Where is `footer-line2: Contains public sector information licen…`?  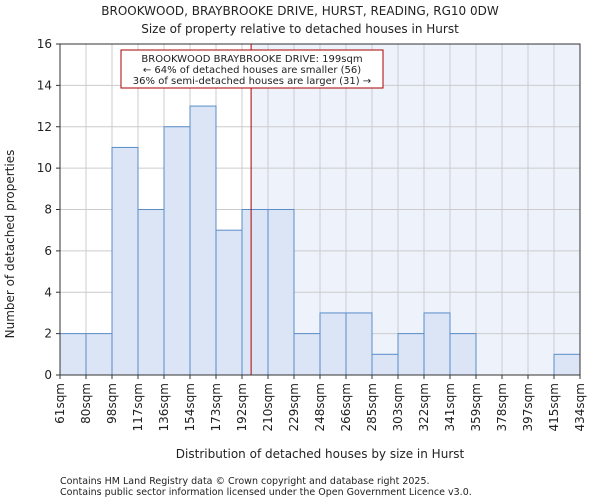 footer-line2: Contains public sector information licen… is located at coordinates (266, 492).